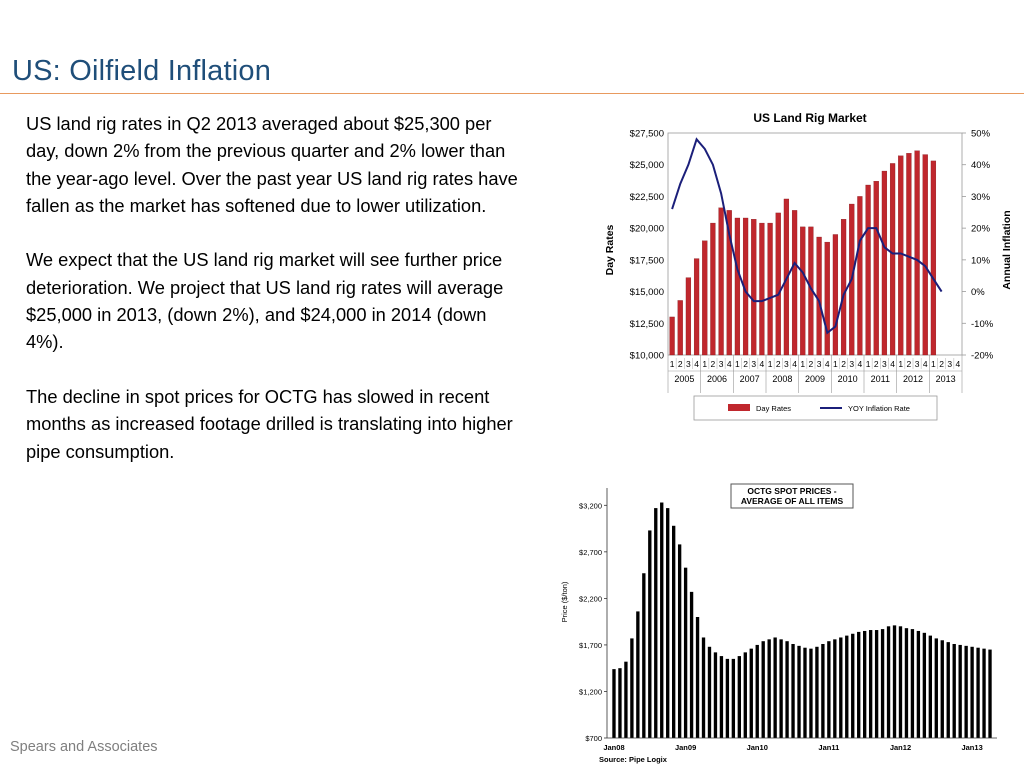  Describe the element at coordinates (946, 379) in the screenshot. I see `rig-year-label: 2013` at that location.